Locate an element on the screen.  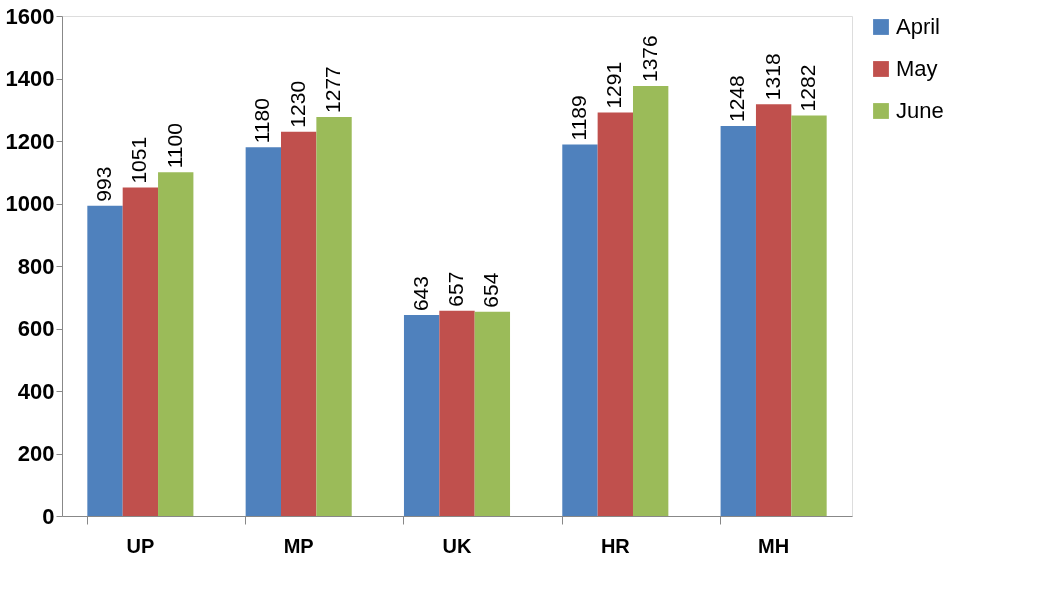
data-label: 1318 is located at coordinates (772, 77).